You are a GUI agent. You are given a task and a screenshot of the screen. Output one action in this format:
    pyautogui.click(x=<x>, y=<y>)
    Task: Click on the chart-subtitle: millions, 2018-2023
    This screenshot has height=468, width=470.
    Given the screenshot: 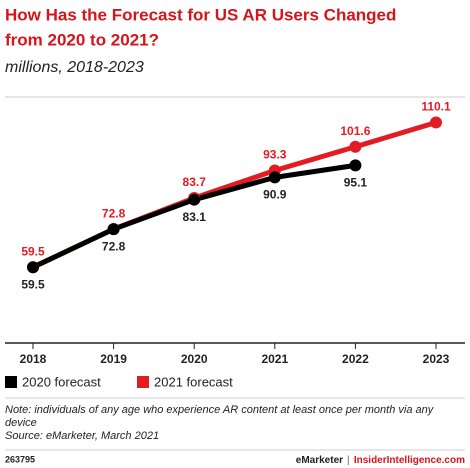 What is the action you would take?
    pyautogui.click(x=74, y=67)
    